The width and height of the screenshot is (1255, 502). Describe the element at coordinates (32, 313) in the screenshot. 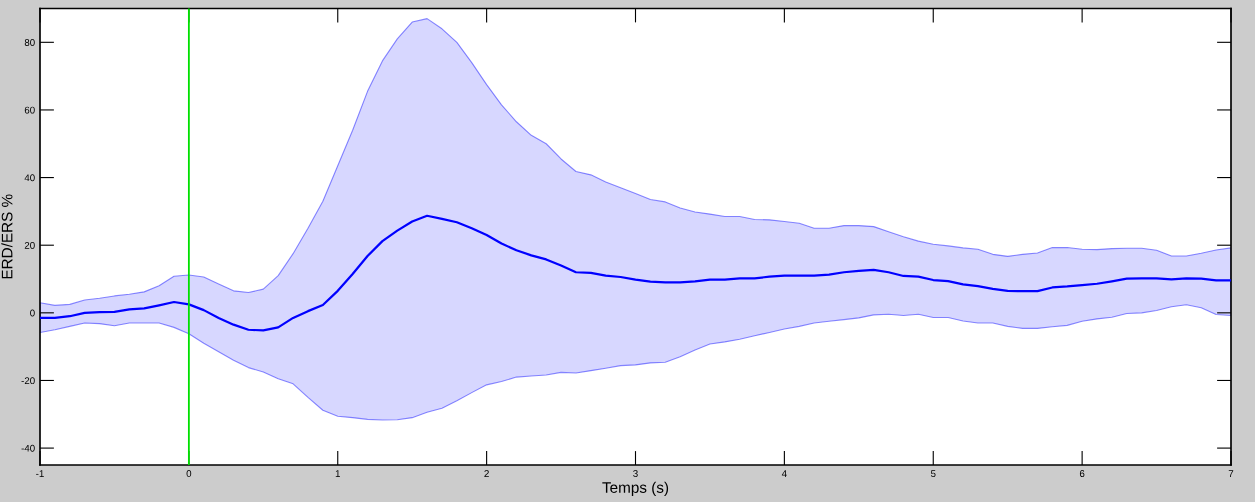

I see `y-tick-label: 0` at that location.